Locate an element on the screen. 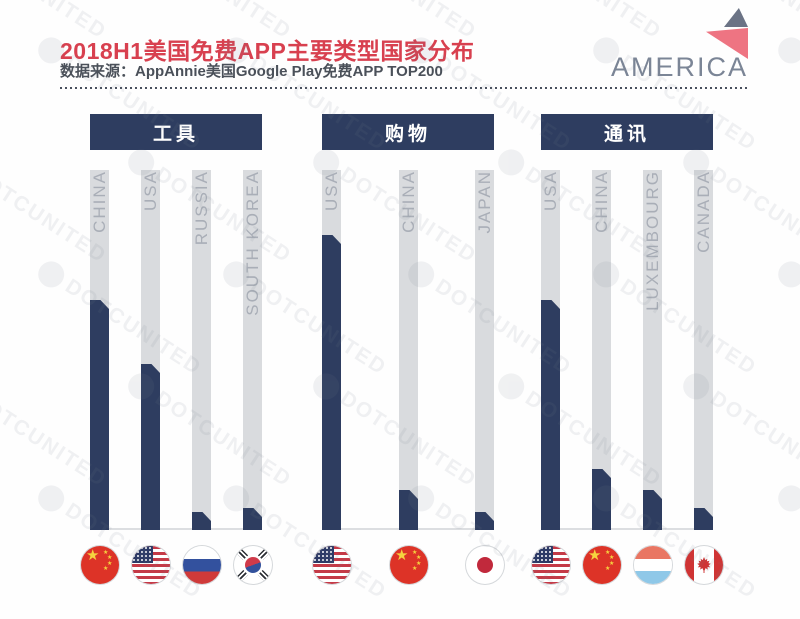  bar-label-russia: RUSSIA is located at coordinates (201, 208).